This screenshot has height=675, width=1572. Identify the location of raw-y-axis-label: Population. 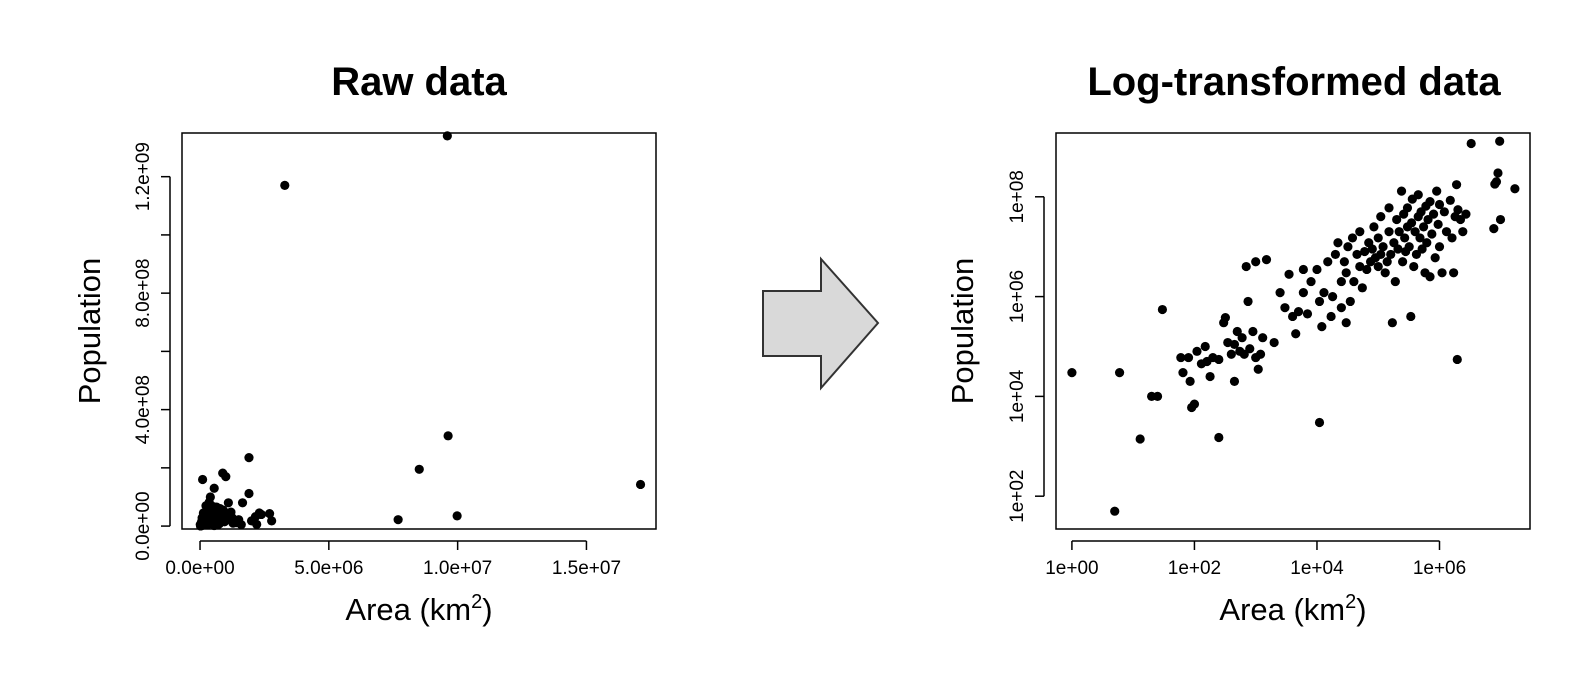
(89, 331).